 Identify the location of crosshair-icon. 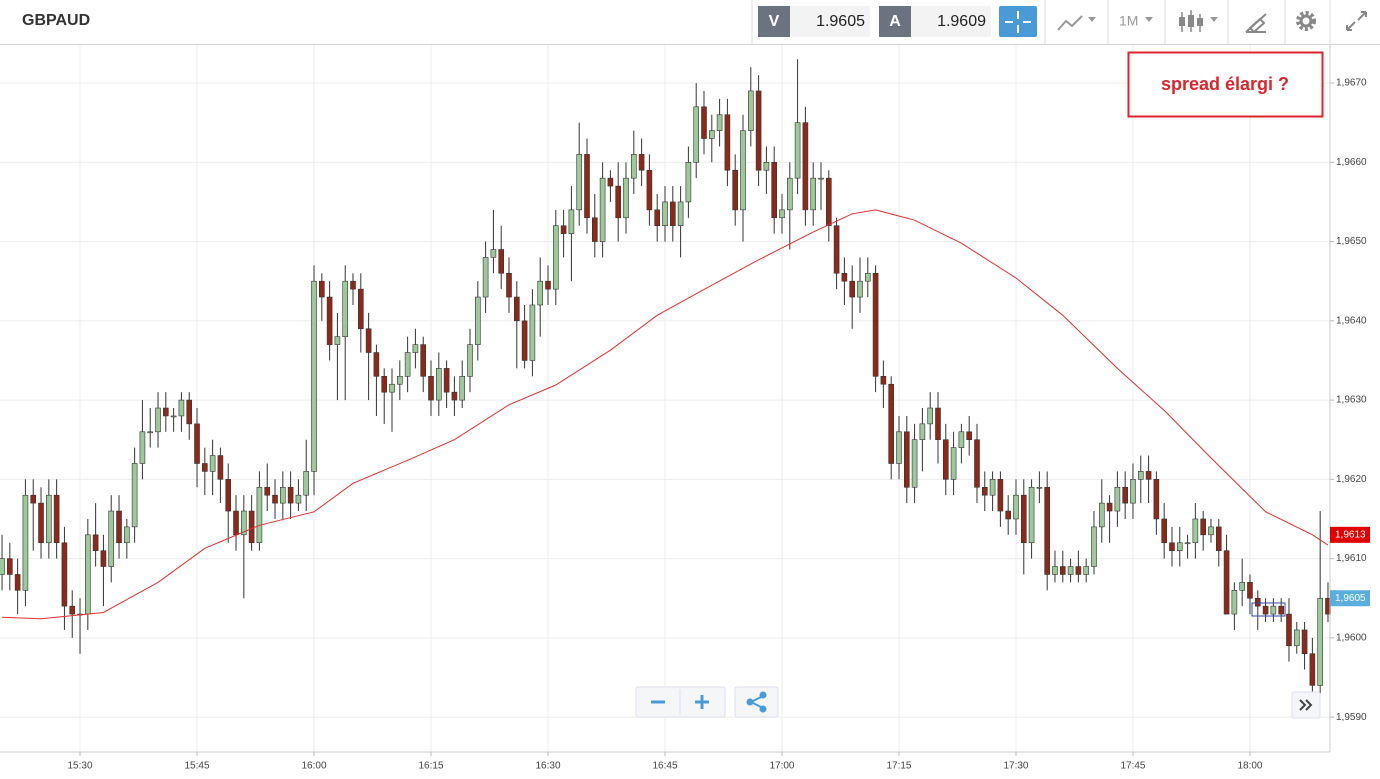
(1018, 22).